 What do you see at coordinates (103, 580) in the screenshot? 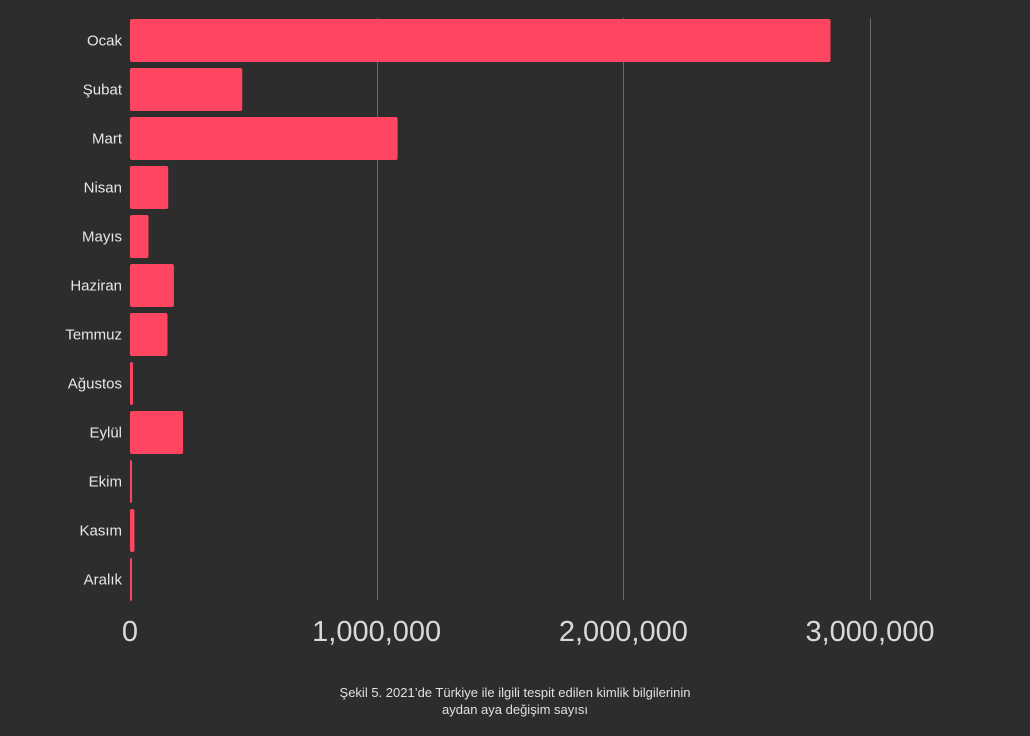
I see `category-label-12: Aralık` at bounding box center [103, 580].